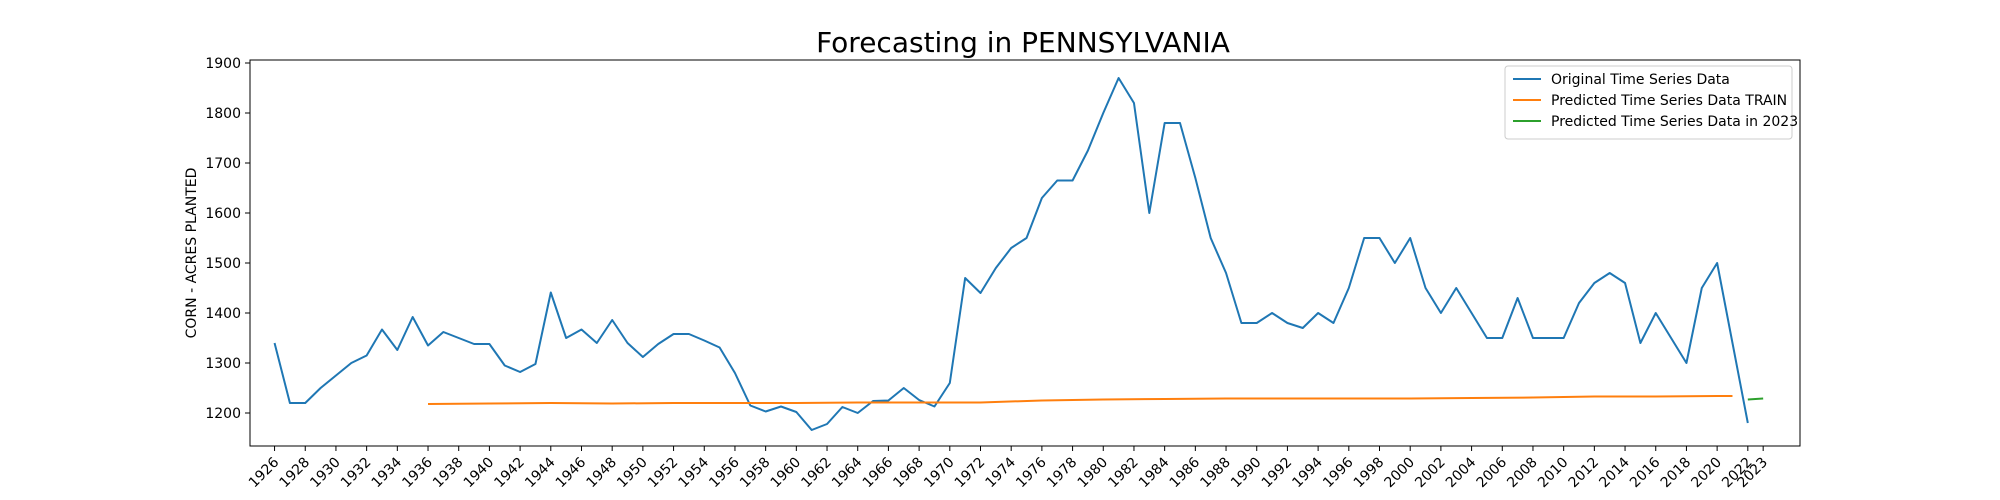  What do you see at coordinates (878, 472) in the screenshot?
I see `x-tick-label: 1966` at bounding box center [878, 472].